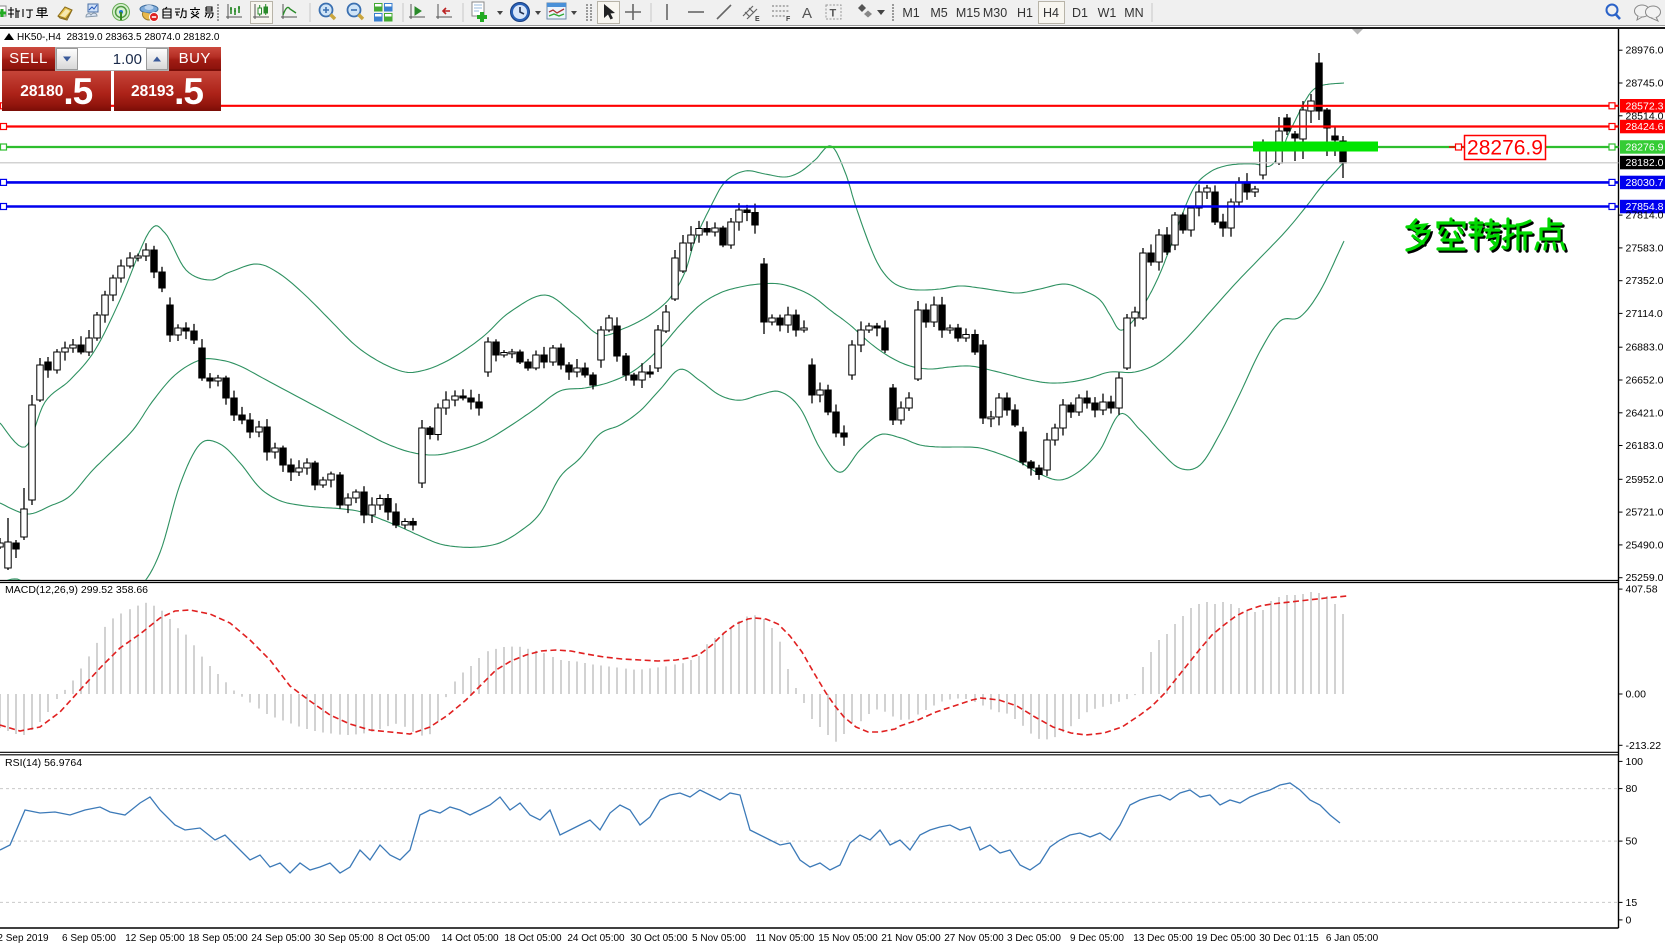 The height and width of the screenshot is (948, 1665). What do you see at coordinates (1645, 207) in the screenshot?
I see `svg-text: 27854.8` at bounding box center [1645, 207].